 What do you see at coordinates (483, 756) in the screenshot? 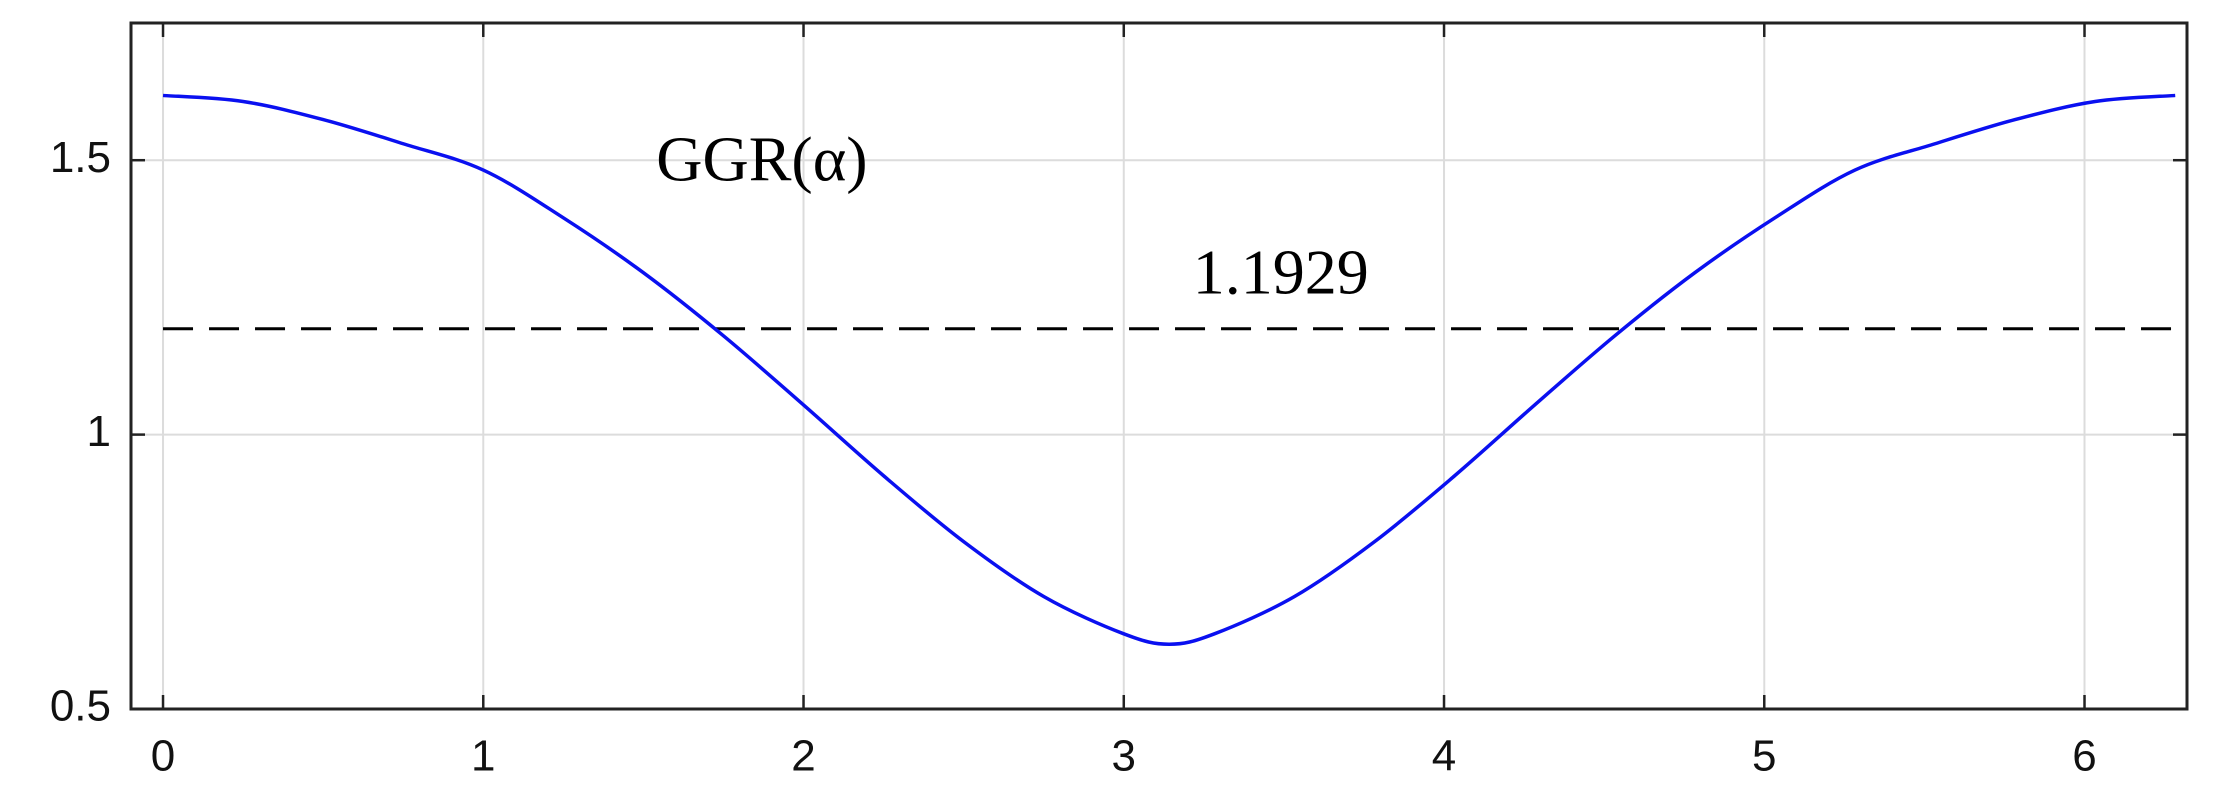
I see `x-tick-label: 1` at bounding box center [483, 756].